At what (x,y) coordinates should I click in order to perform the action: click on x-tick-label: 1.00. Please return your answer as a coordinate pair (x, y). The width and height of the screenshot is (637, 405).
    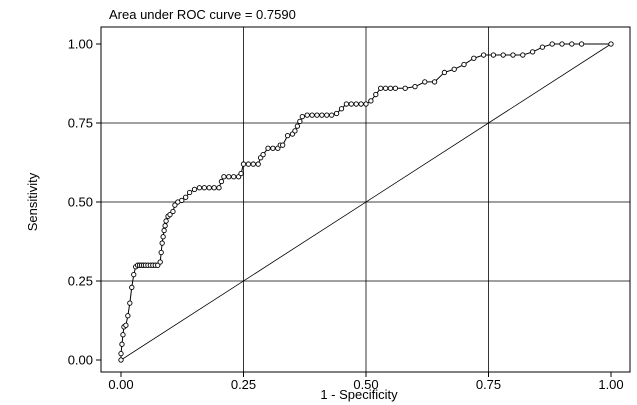
    Looking at the image, I should click on (610, 384).